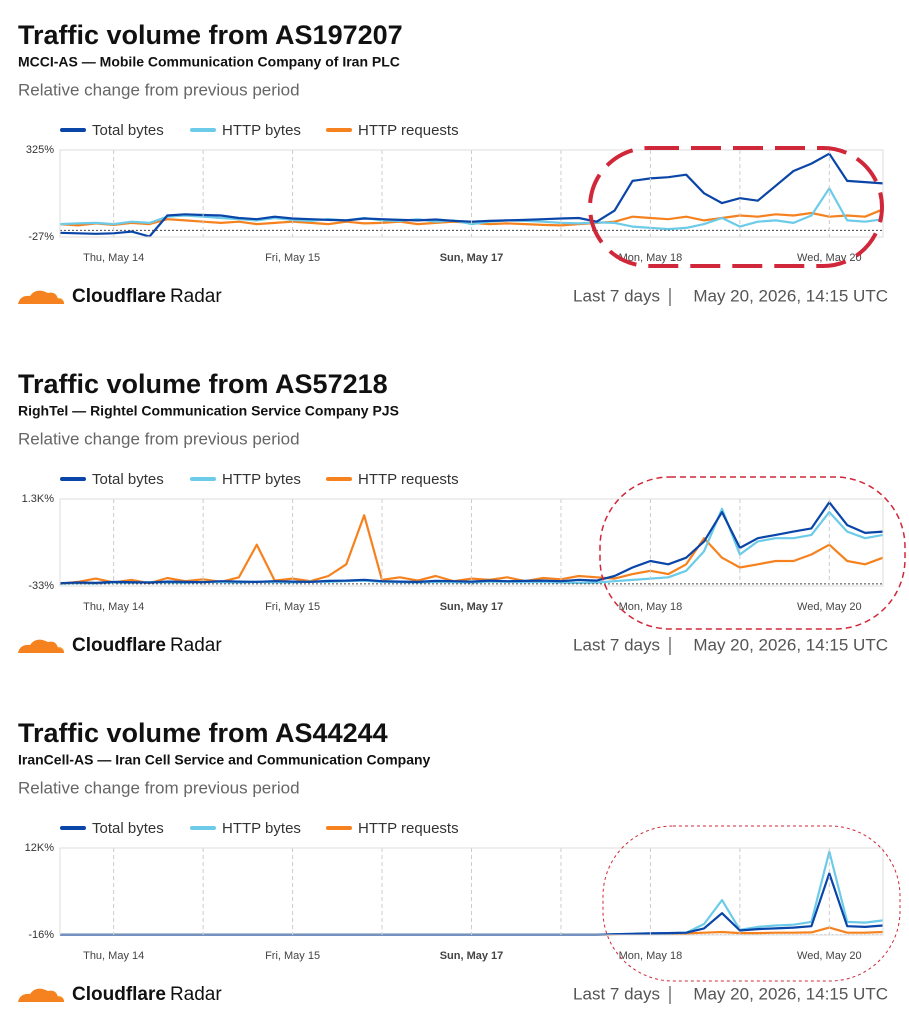 The image size is (909, 1024). I want to click on y-tick-label: -16%, so click(41, 935).